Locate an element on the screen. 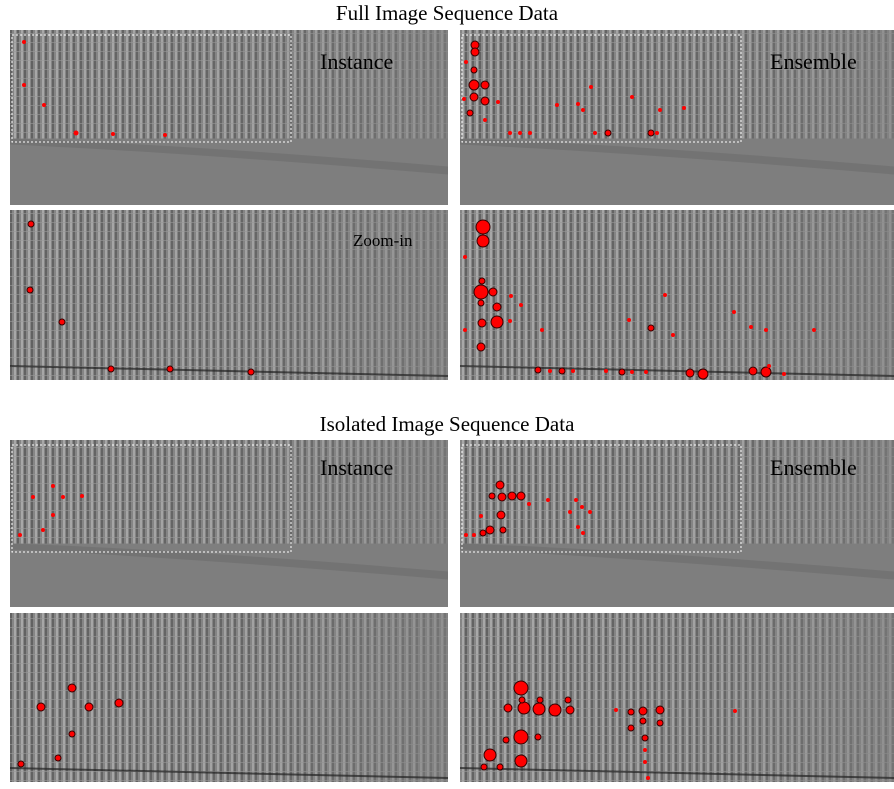 This screenshot has width=894, height=789. panel-label: Instance is located at coordinates (356, 467).